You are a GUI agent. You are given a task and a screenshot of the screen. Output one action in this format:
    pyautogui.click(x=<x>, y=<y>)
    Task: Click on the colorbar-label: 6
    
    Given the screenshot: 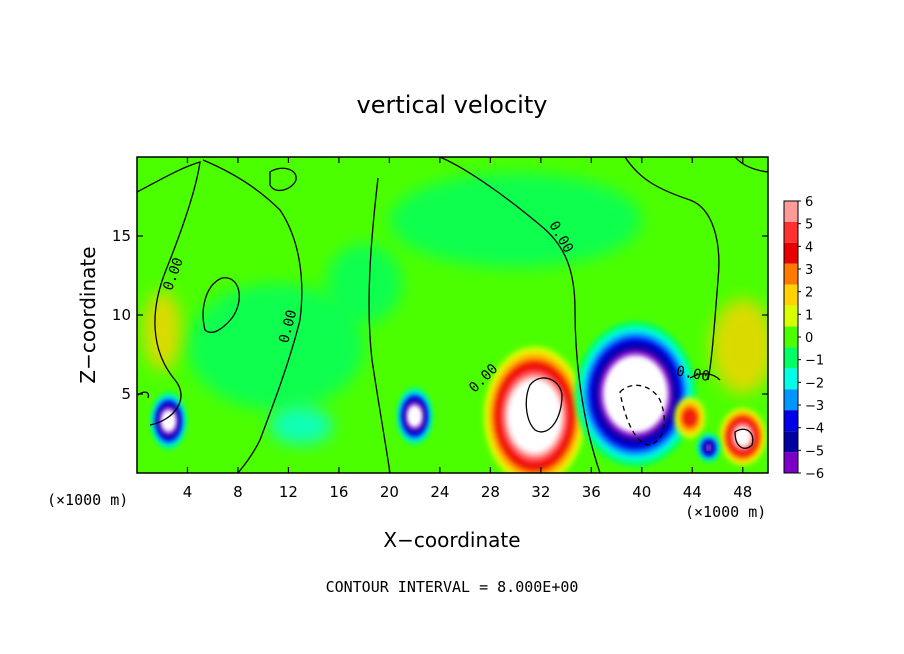 What is the action you would take?
    pyautogui.click(x=809, y=202)
    